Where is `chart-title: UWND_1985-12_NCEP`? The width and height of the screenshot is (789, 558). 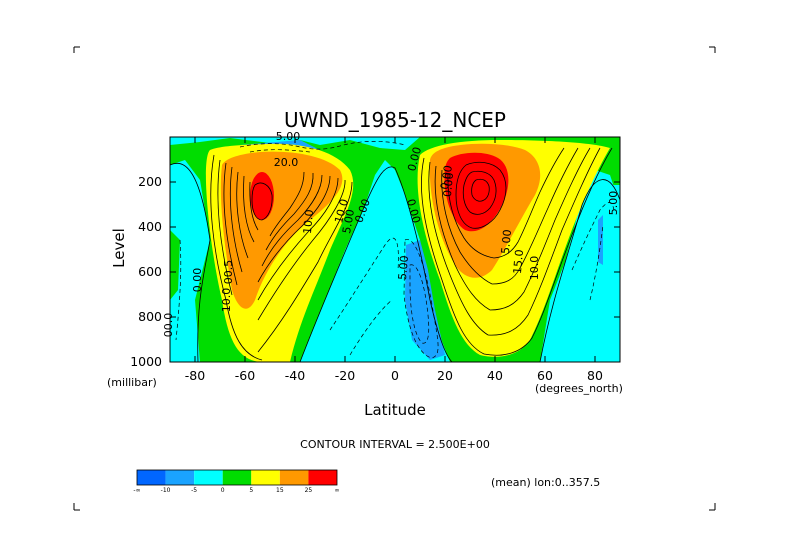 chart-title: UWND_1985-12_NCEP is located at coordinates (395, 120).